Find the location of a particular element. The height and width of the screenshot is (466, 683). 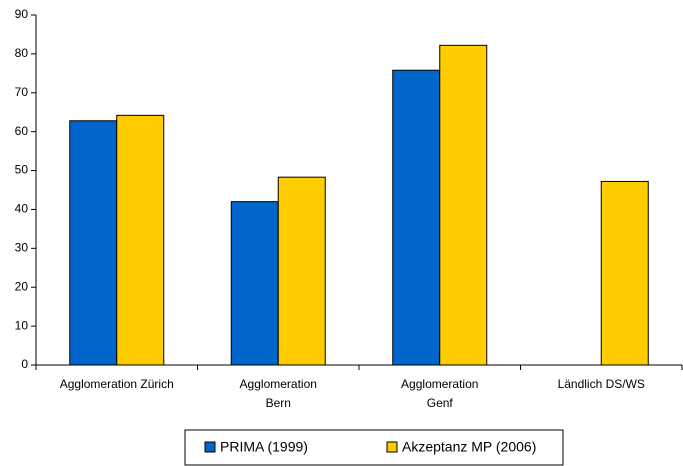

x-tick-label: Agglomeration Zürich is located at coordinates (117, 384).